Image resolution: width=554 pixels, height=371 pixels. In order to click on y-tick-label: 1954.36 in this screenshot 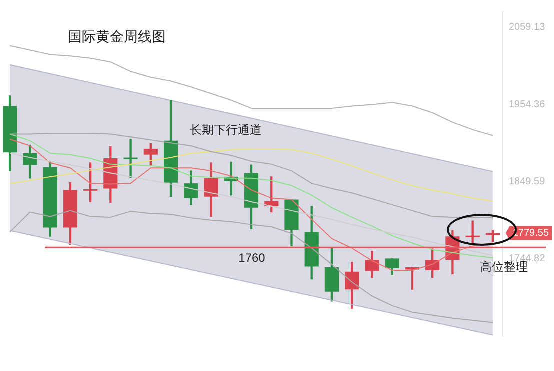, I will do `click(527, 104)`.